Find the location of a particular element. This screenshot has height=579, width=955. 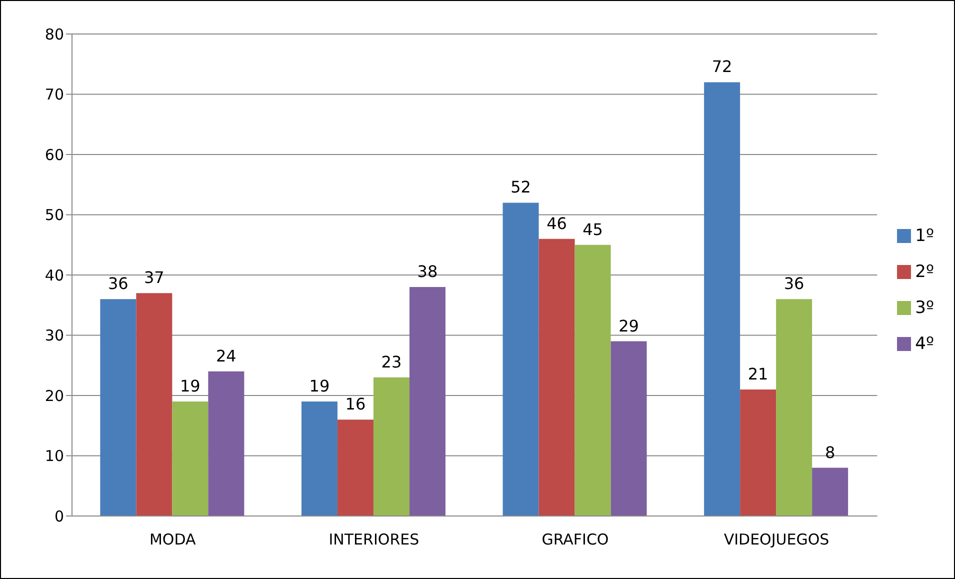

data-label: 72 is located at coordinates (722, 66).